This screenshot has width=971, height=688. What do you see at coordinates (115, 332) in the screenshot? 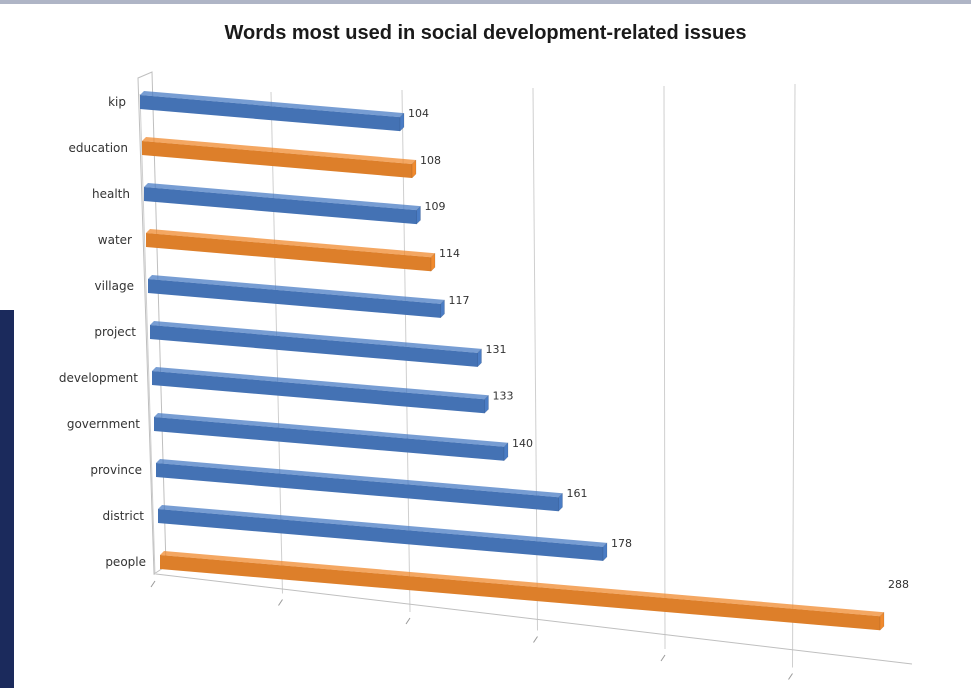
I see `category-label: project` at bounding box center [115, 332].